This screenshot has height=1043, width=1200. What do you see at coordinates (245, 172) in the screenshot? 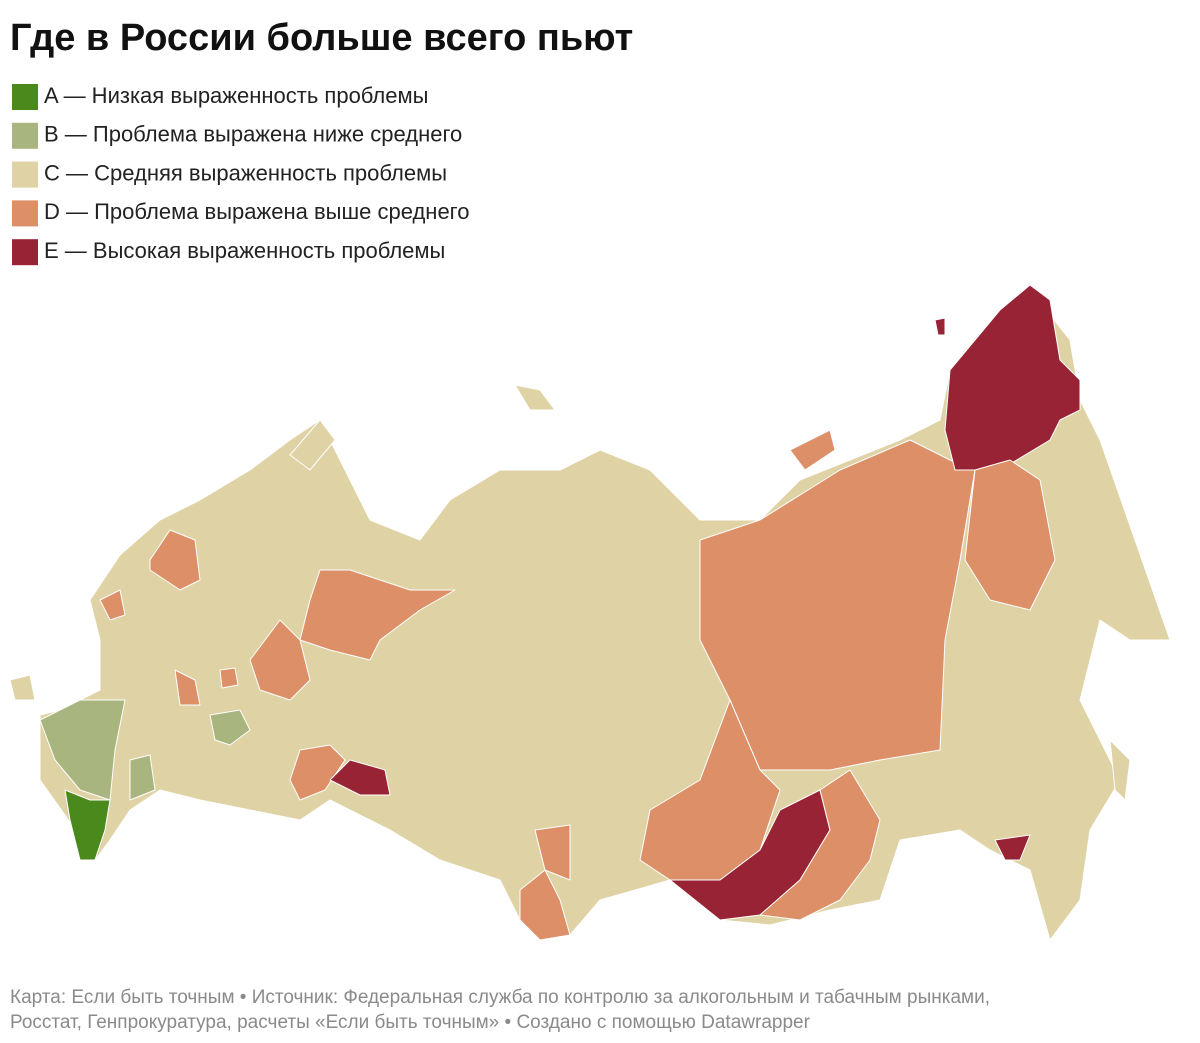
I see `legend-label: C — Средняя выраженность проблемы` at bounding box center [245, 172].